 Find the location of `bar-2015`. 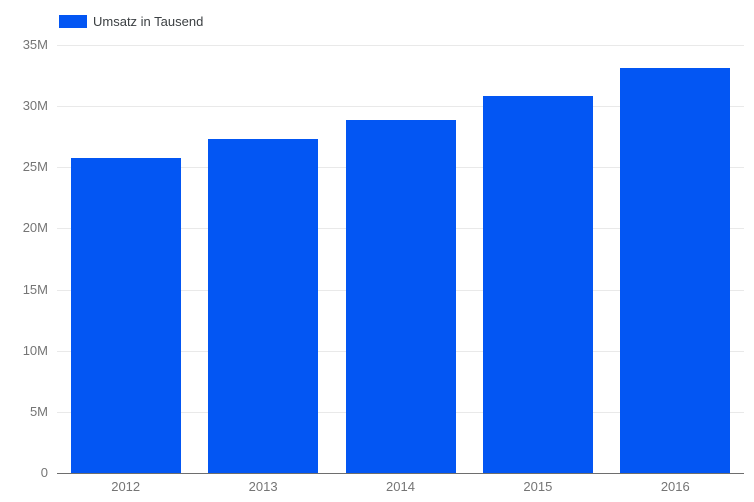

bar-2015 is located at coordinates (537, 284).